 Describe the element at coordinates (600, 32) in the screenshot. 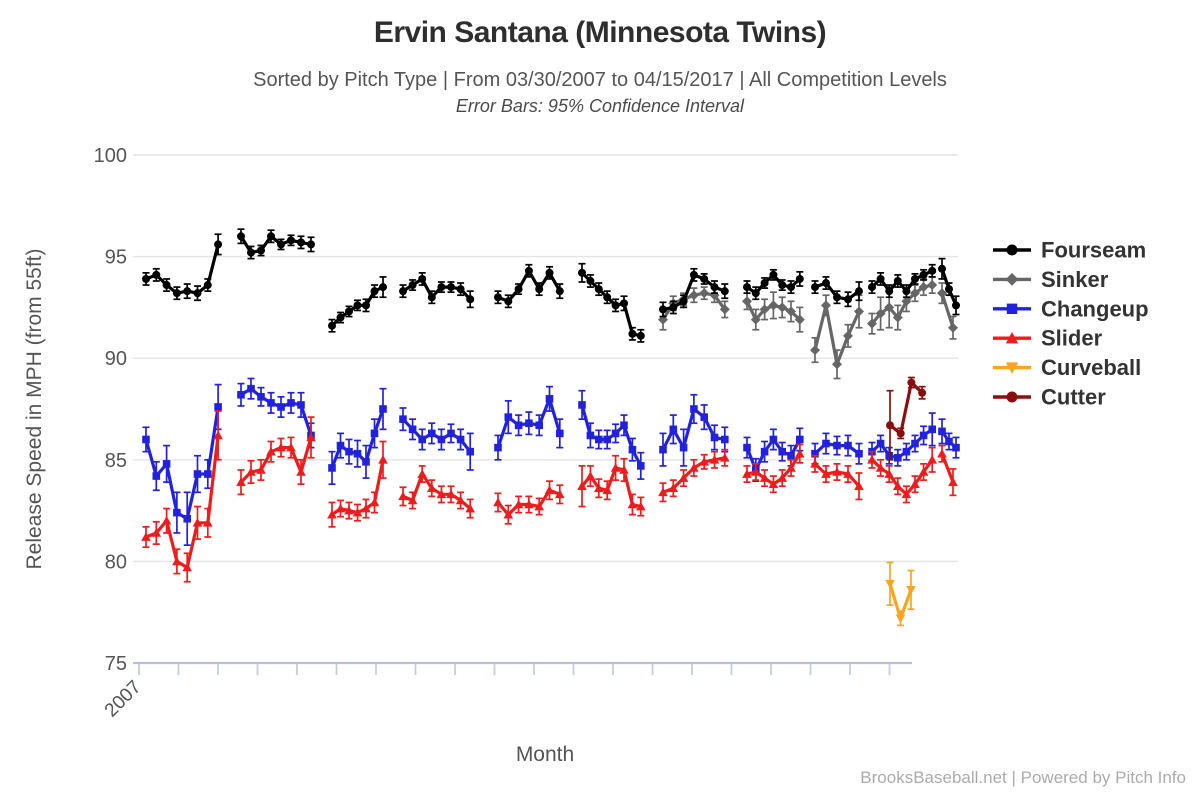

I see `chart-title: Ervin Santana (Minnesota Twins)` at that location.